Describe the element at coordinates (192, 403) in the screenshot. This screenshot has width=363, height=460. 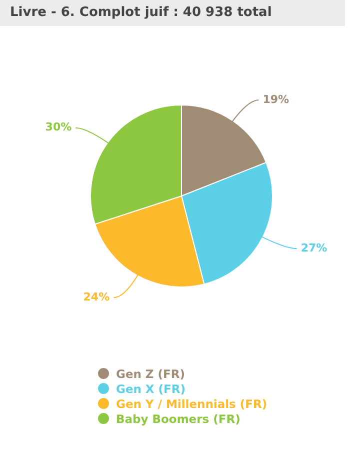
I see `legend-label: Gen Y / Millennials (FR)` at that location.